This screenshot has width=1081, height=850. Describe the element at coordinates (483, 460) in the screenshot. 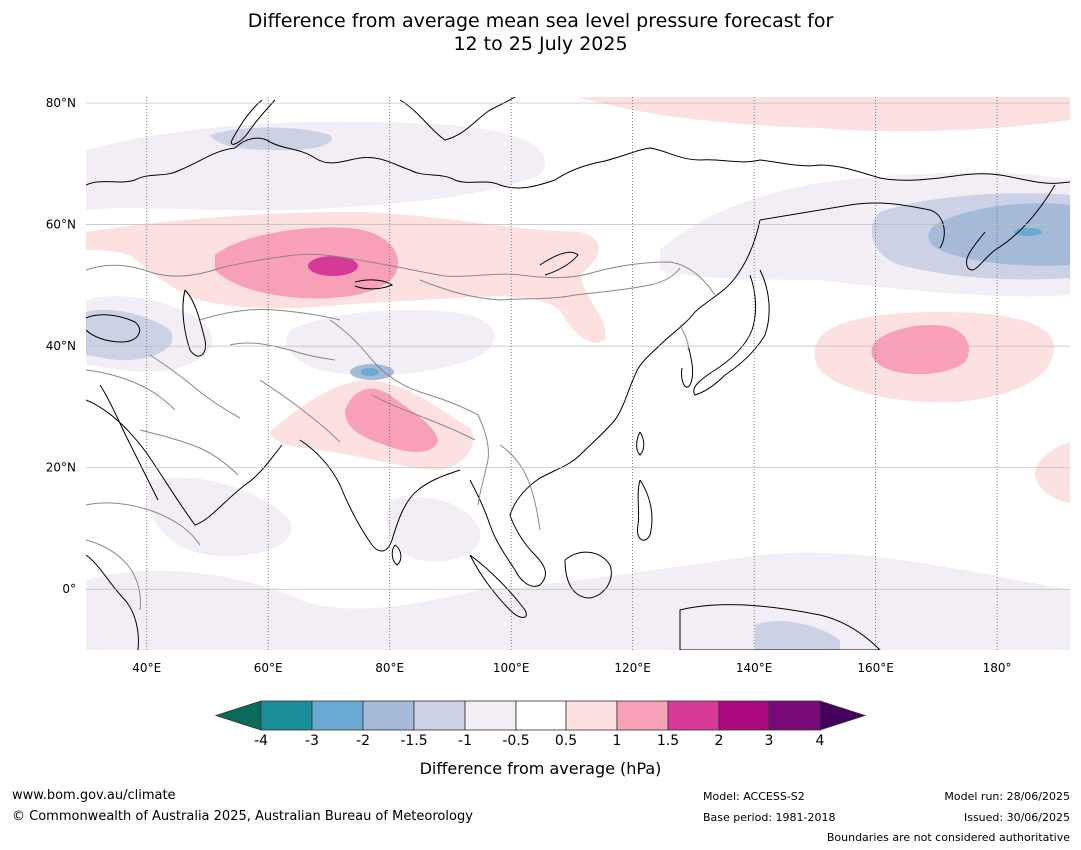

I see `border-myanmar` at that location.